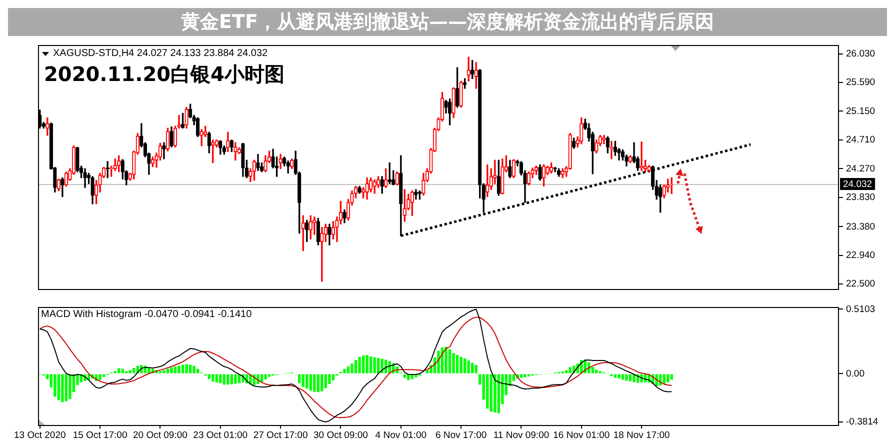 The image size is (895, 445). Describe the element at coordinates (160, 54) in the screenshot. I see `annotation: XAGUSD-STD,H4 24.027 24.133 23.884 24.032` at that location.